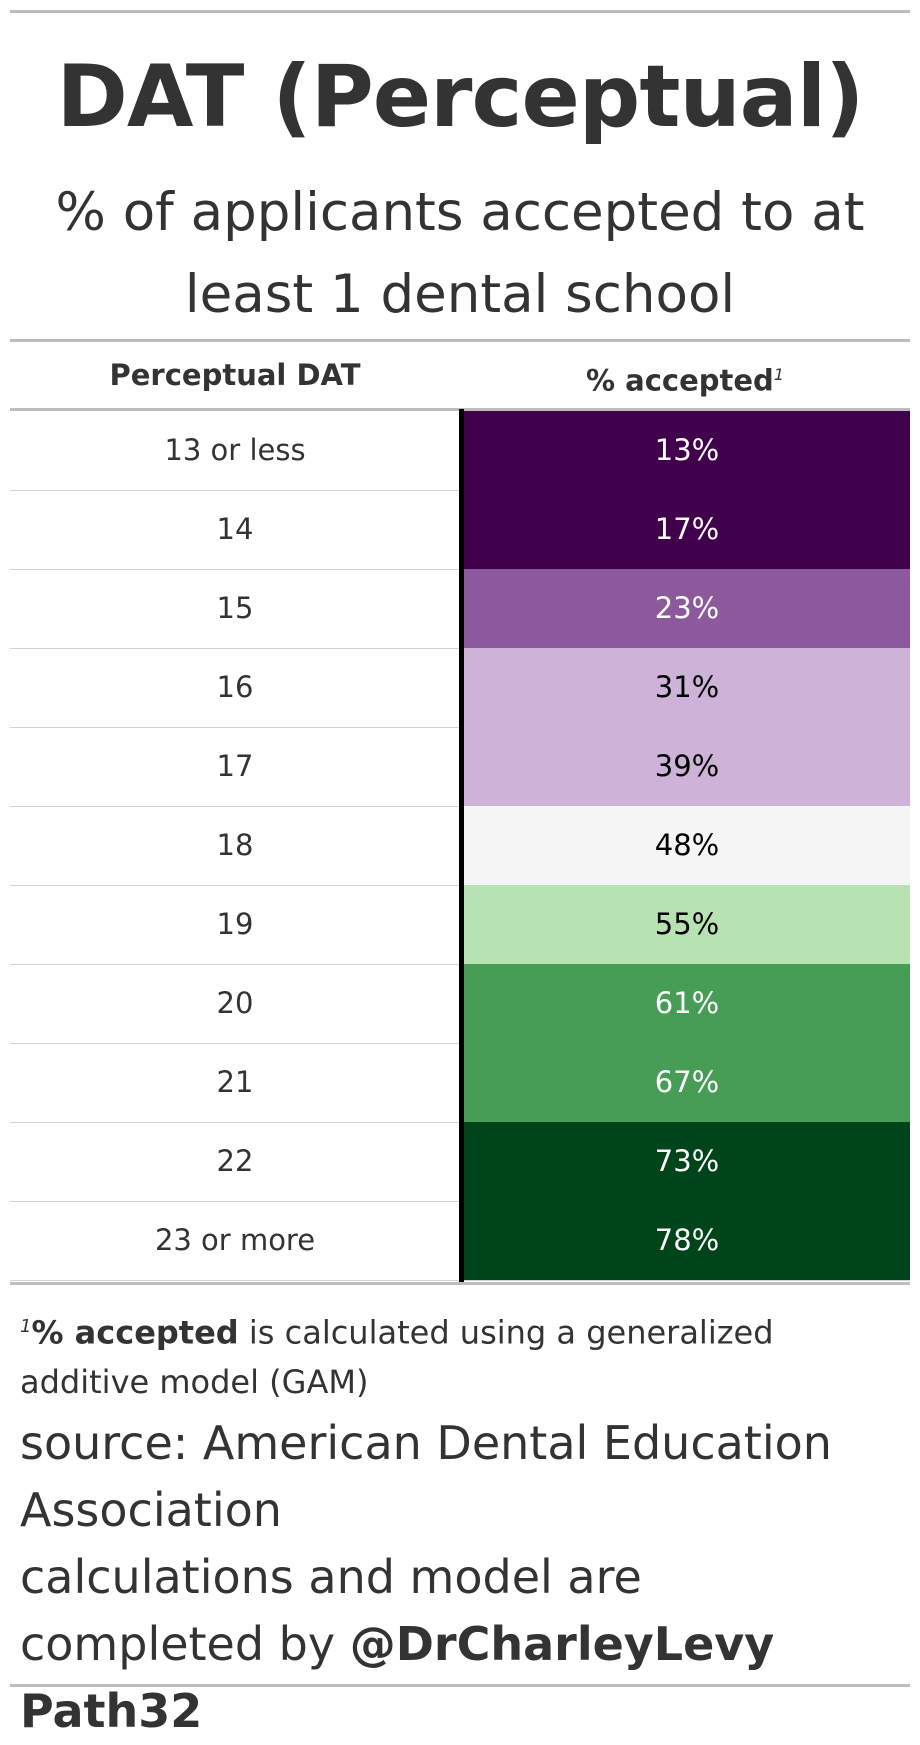 Image resolution: width=920 pixels, height=1745 pixels. Describe the element at coordinates (687, 1240) in the screenshot. I see `percent-accepted-cell: 78%` at that location.